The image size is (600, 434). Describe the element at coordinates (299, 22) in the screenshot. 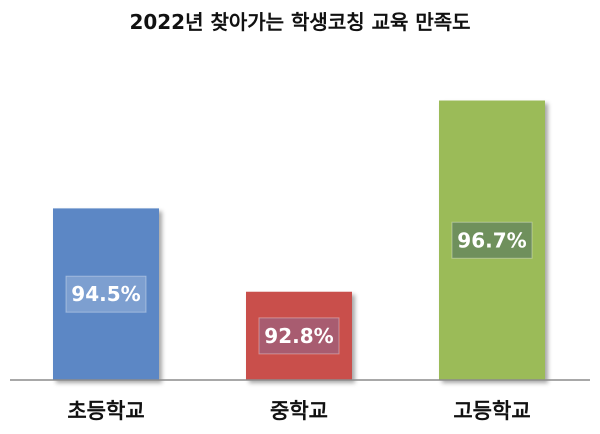

I see `chart-title: 2022년 찾아가는 학생코칭 교육 만족도` at that location.